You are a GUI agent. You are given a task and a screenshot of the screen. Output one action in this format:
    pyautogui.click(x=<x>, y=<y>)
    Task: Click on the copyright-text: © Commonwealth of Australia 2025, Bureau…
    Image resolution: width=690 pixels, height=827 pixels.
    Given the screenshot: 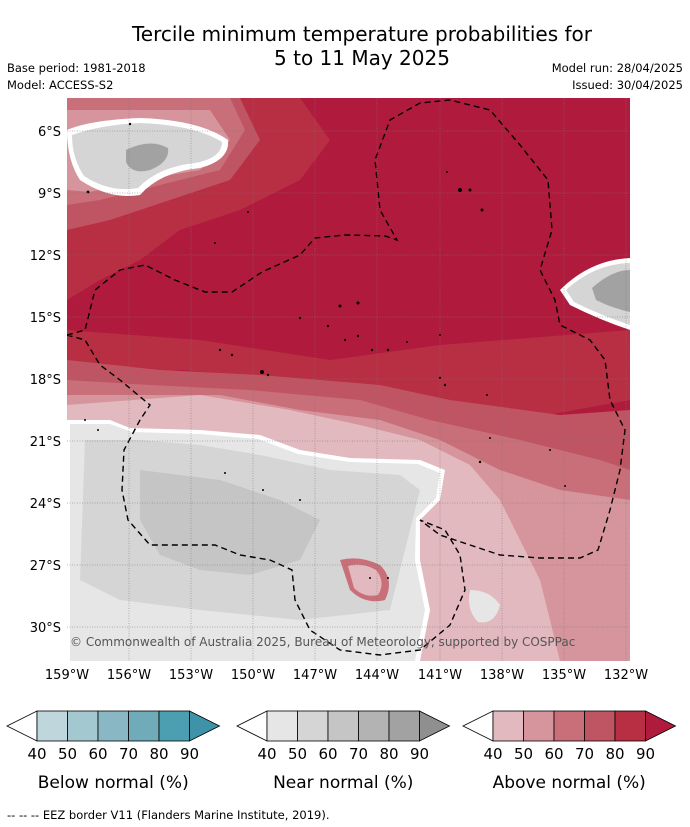 What is the action you would take?
    pyautogui.click(x=322, y=642)
    